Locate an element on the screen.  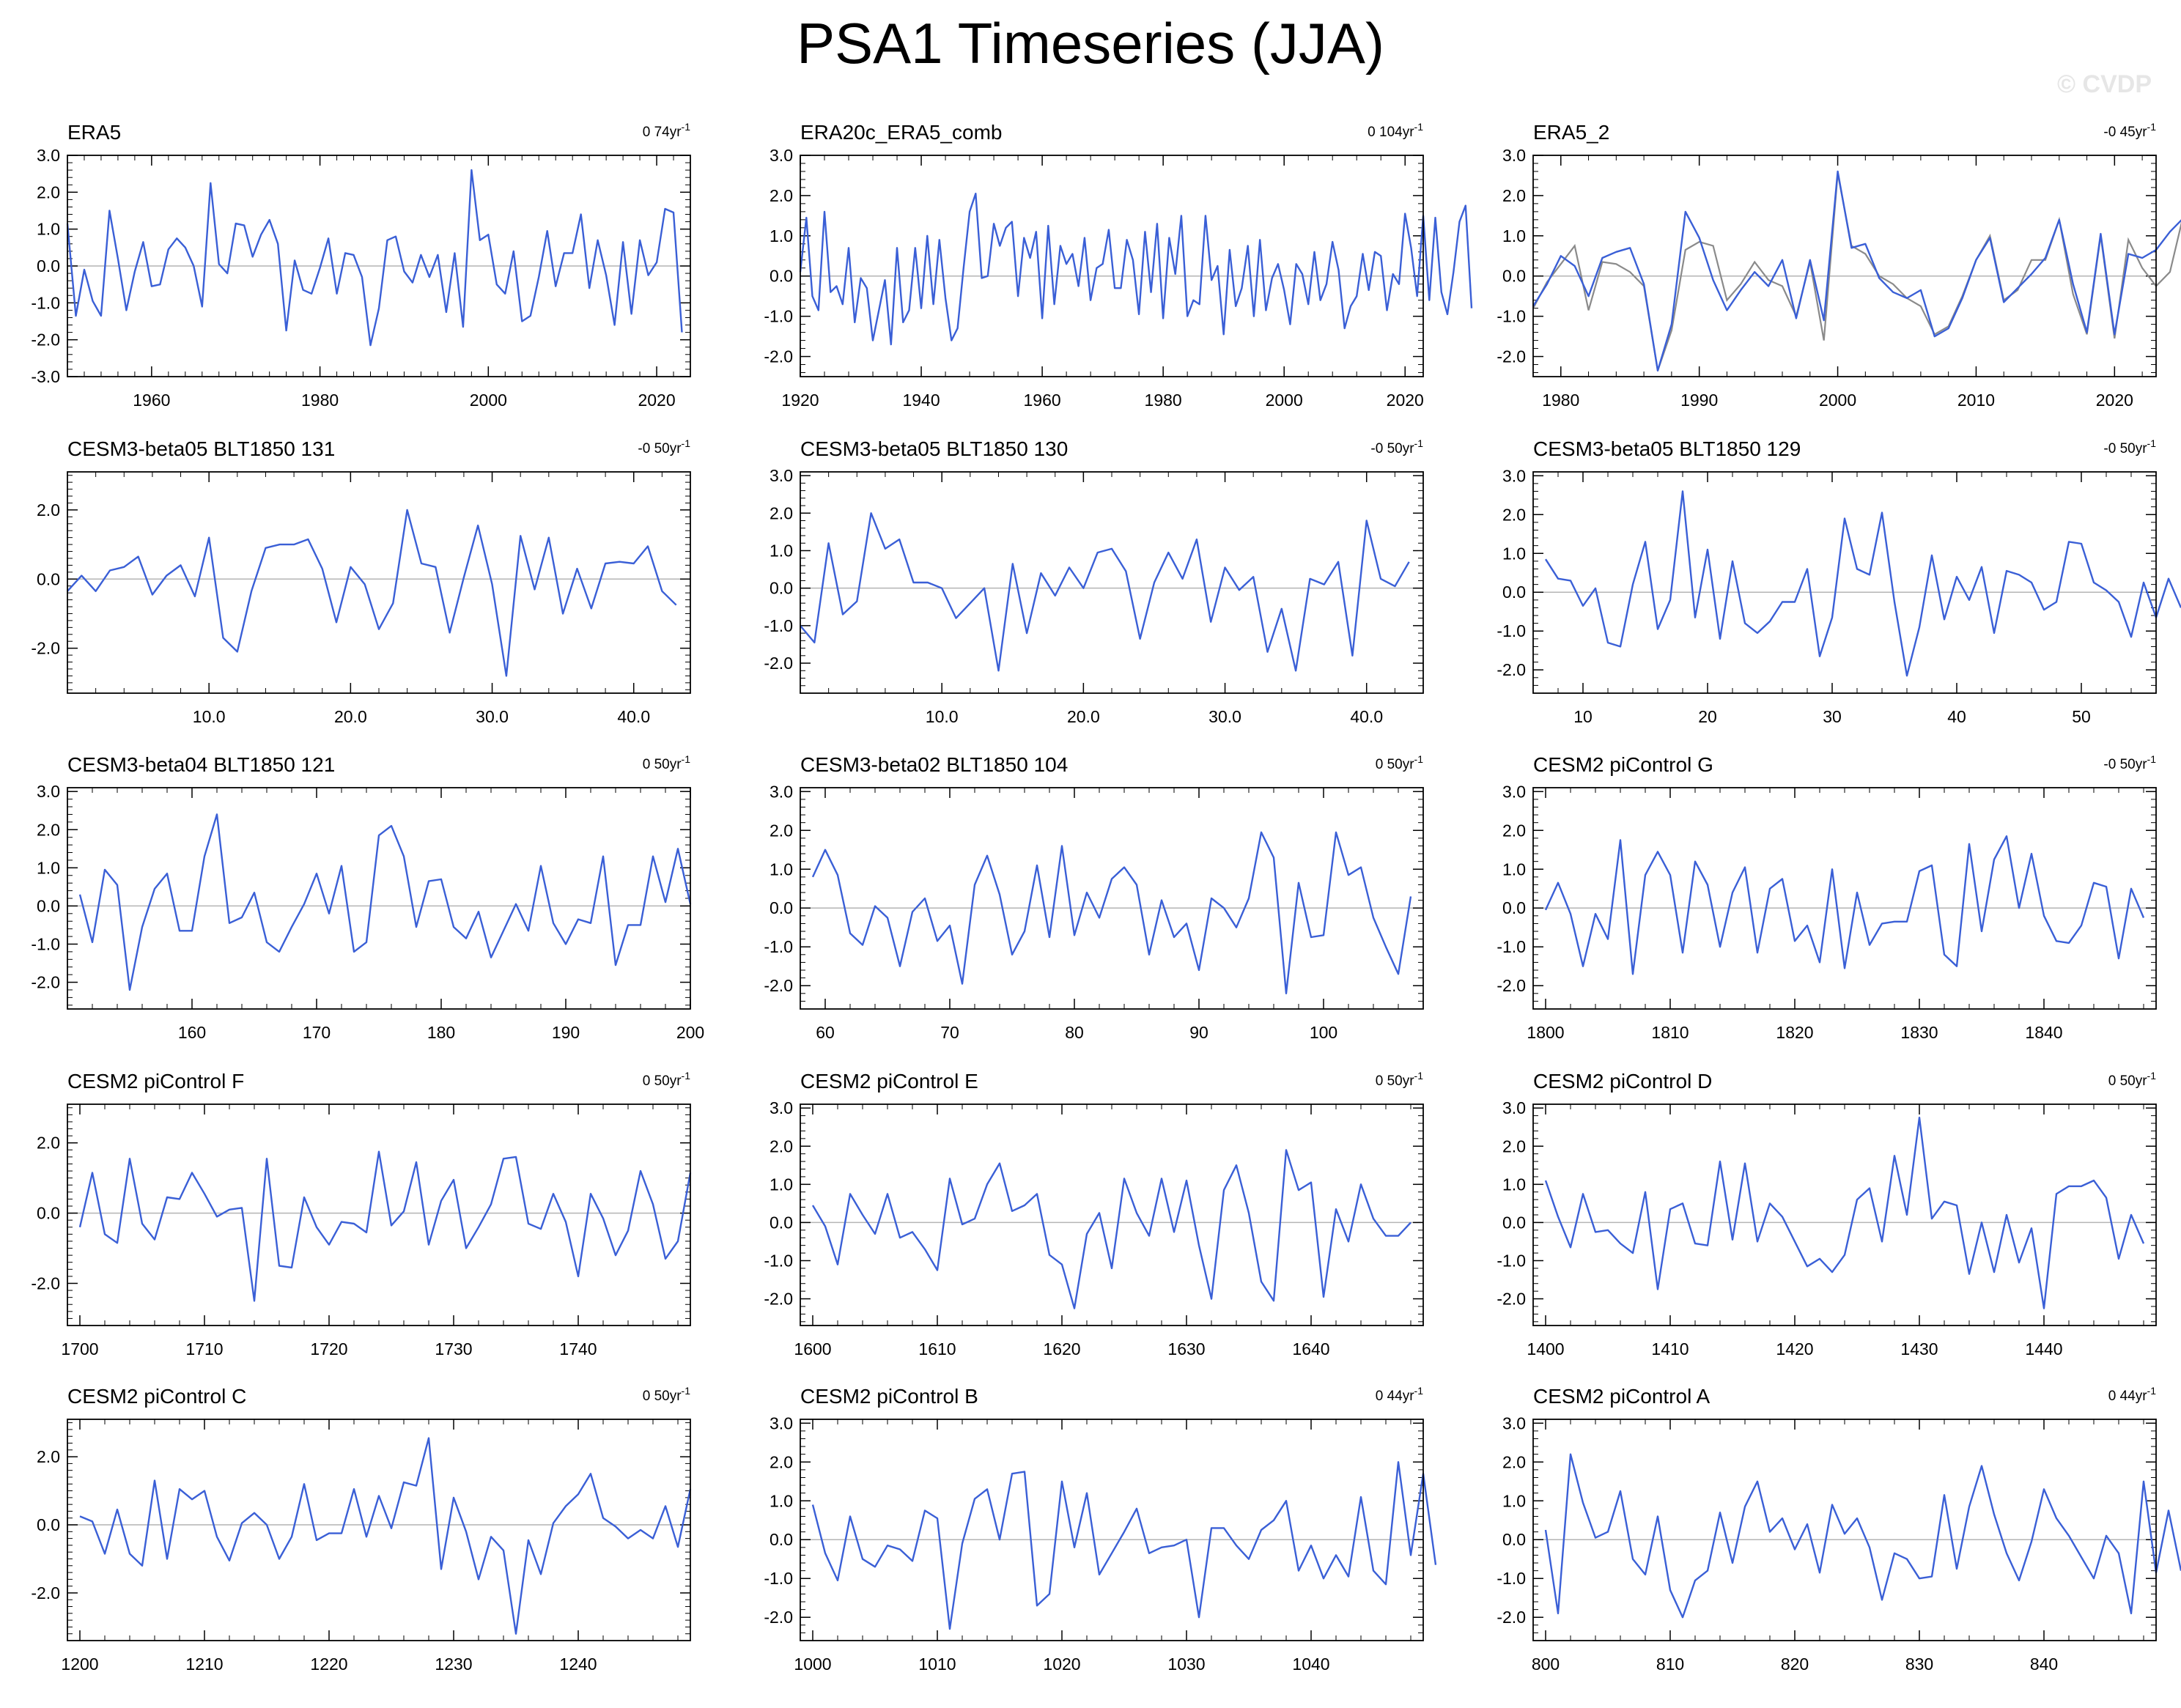
x-tick-label: 1000 is located at coordinates (813, 1664).